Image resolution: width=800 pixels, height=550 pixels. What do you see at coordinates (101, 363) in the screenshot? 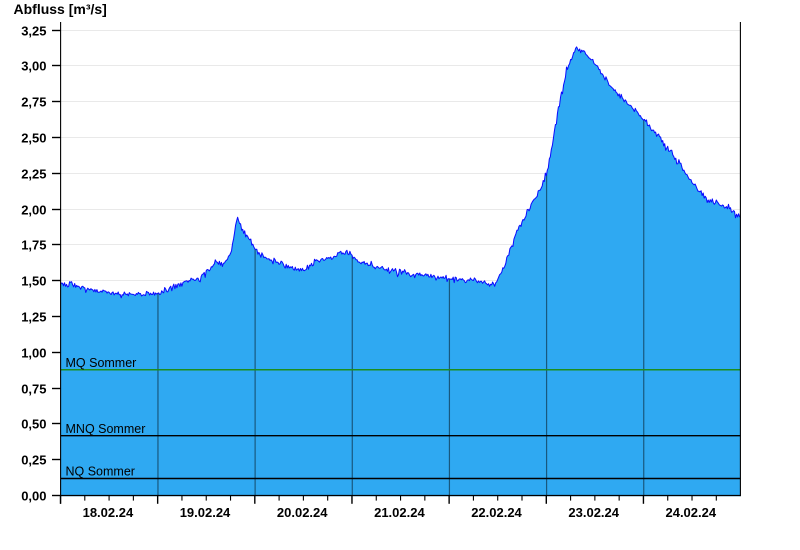
I see `svg-text: MQ Sommer` at bounding box center [101, 363].